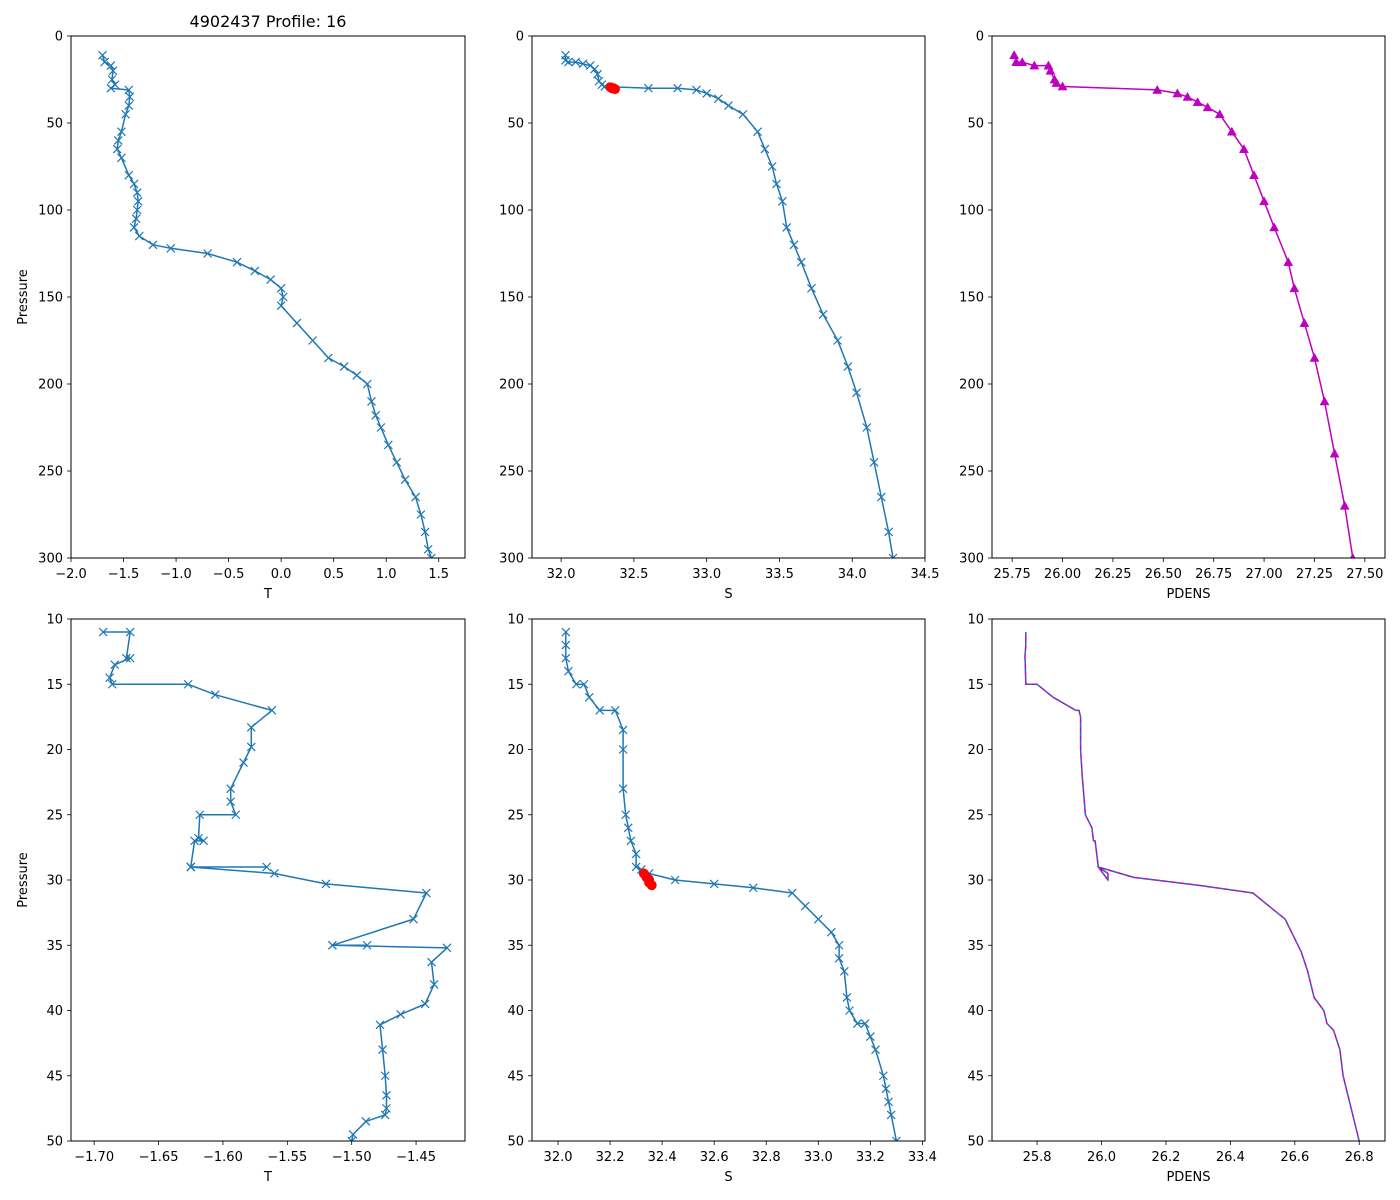  I want to click on x-tick-label: −1.60, so click(223, 1157).